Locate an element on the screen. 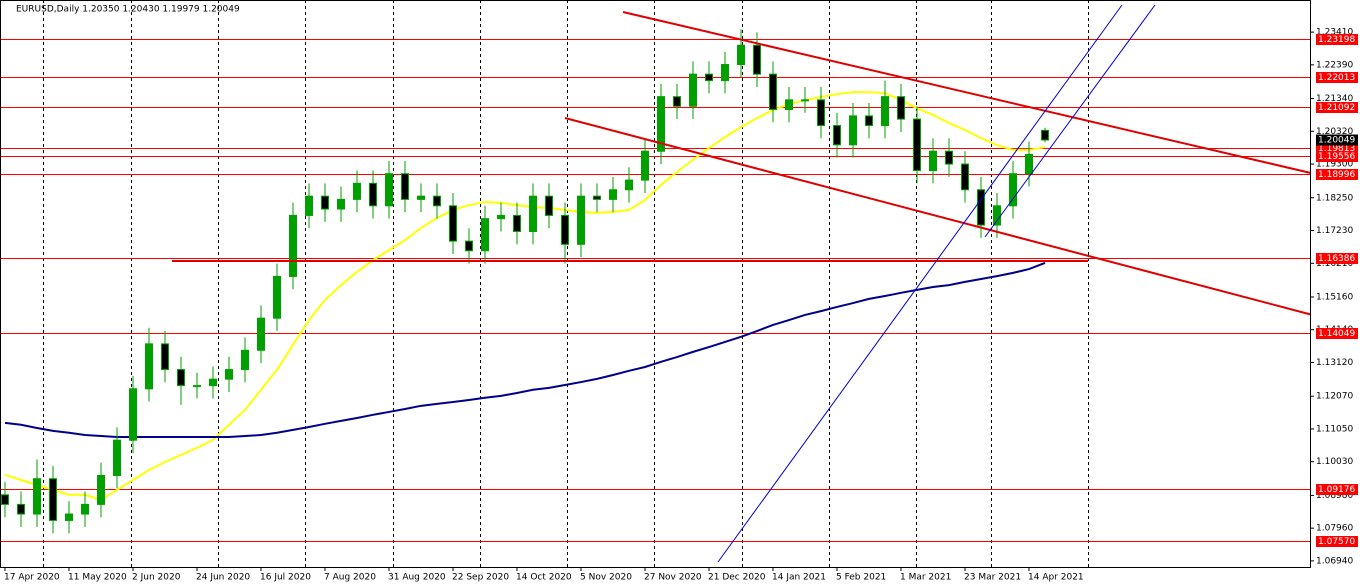 The height and width of the screenshot is (584, 1362). level-label: 1.21092 is located at coordinates (1336, 108).